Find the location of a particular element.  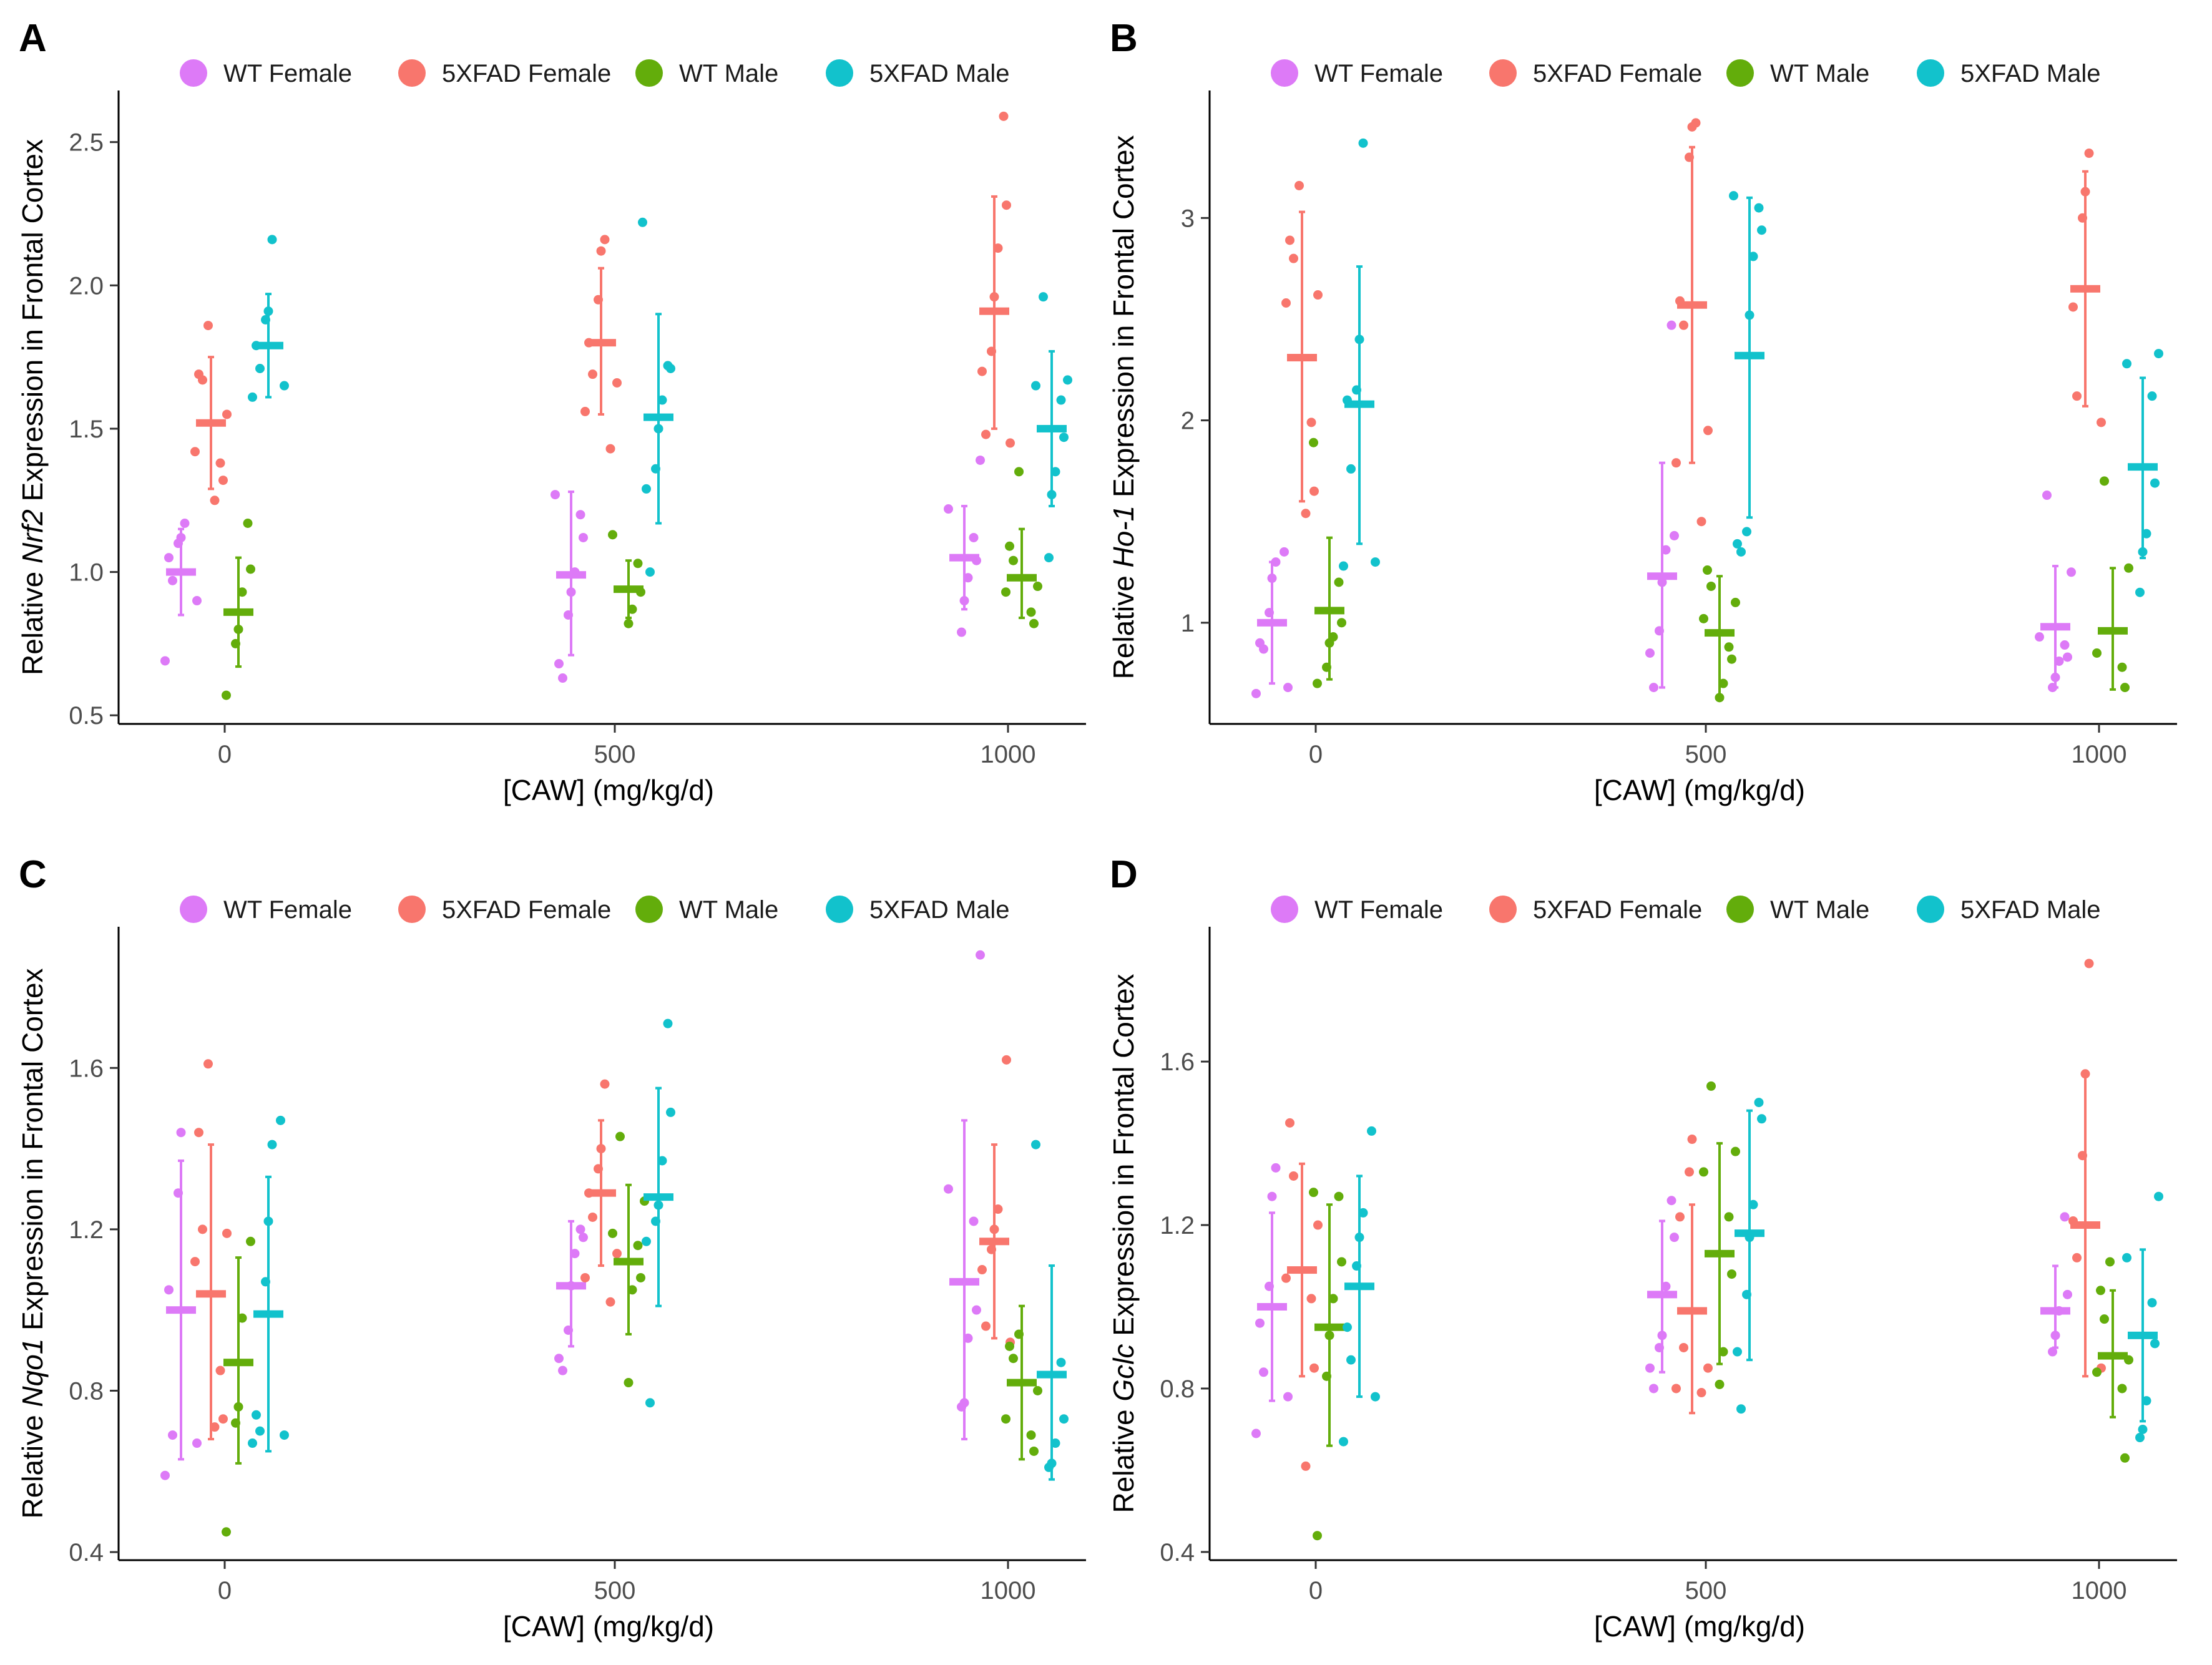

panel-label: B is located at coordinates (1124, 38).